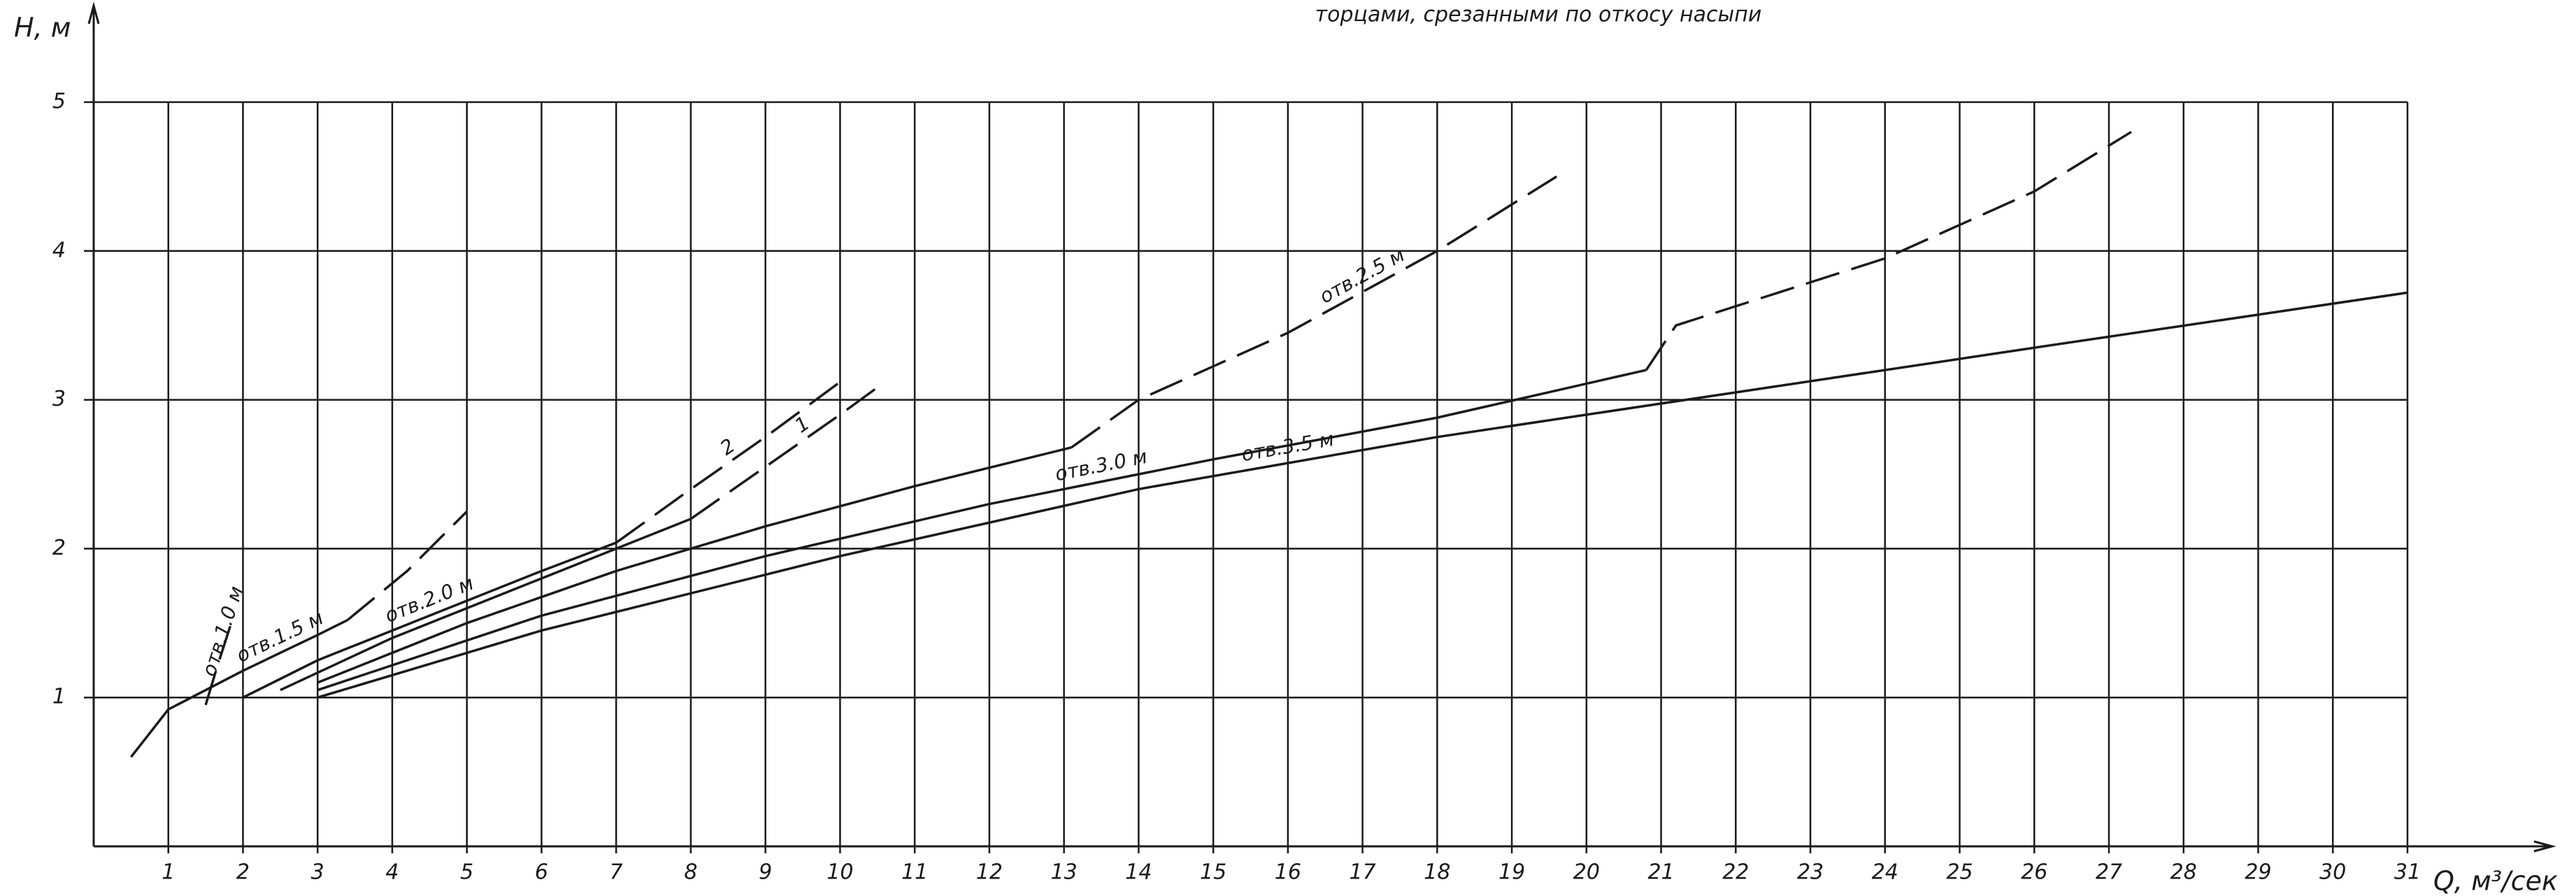 The image size is (2576, 896). What do you see at coordinates (1586, 872) in the screenshot?
I see `x-tick-label: 20` at bounding box center [1586, 872].